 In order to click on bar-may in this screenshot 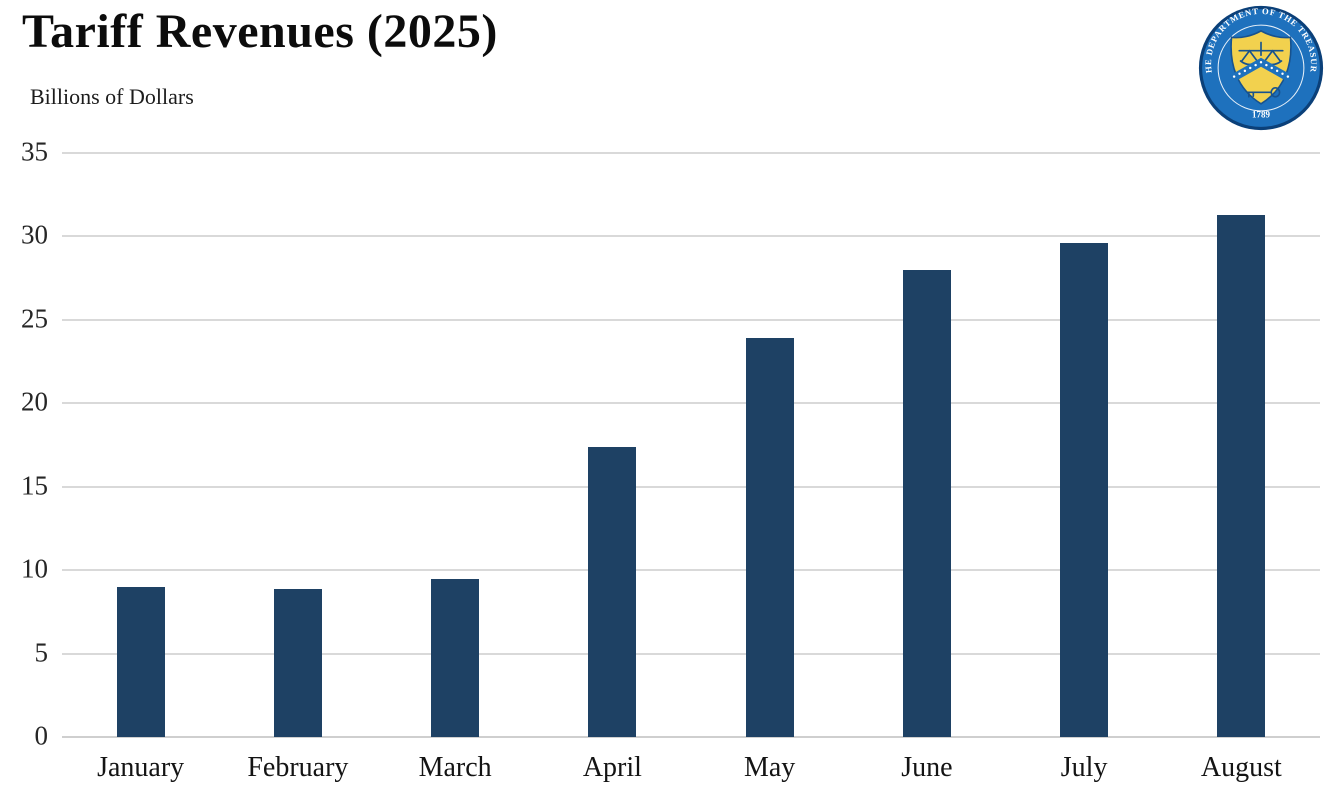, I will do `click(769, 537)`.